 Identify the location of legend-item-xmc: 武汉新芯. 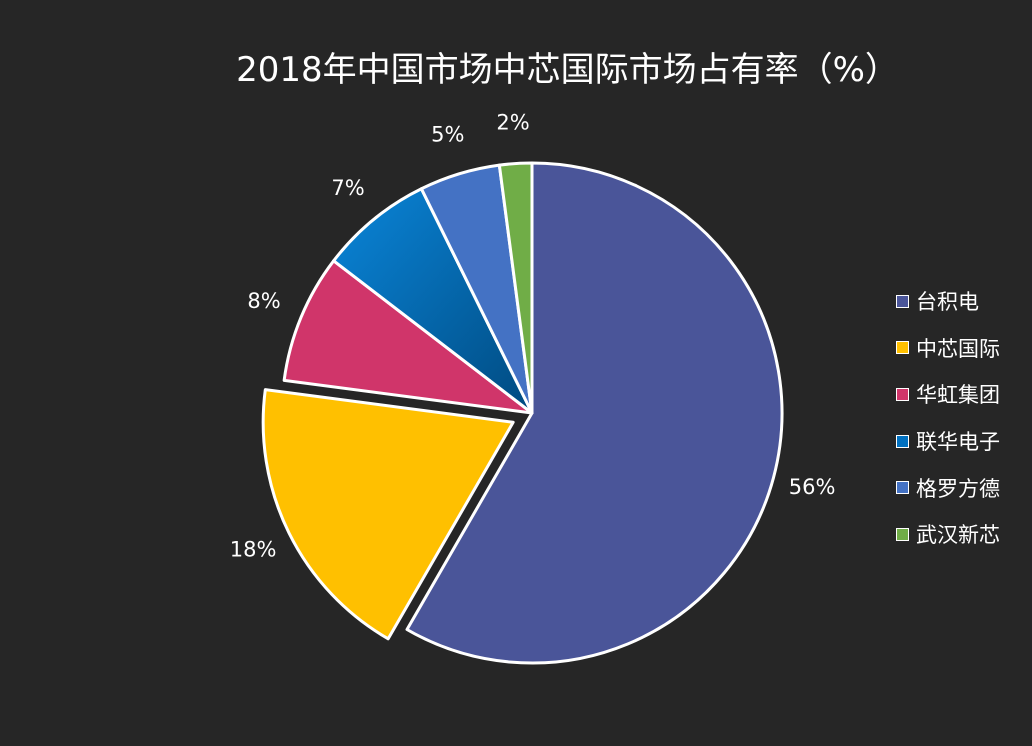
(948, 534).